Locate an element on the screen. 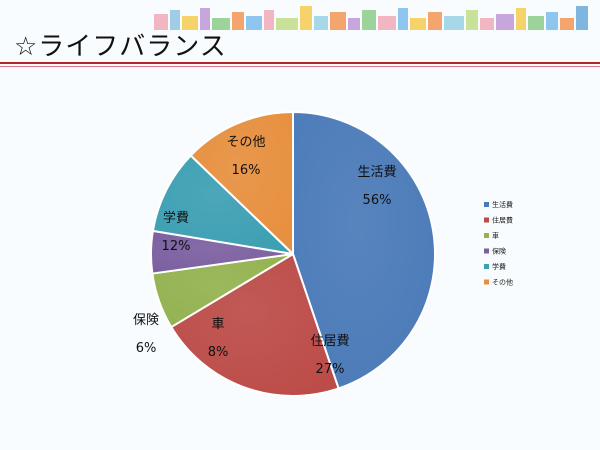 The height and width of the screenshot is (450, 600). slice-label-car: 車 is located at coordinates (217, 324).